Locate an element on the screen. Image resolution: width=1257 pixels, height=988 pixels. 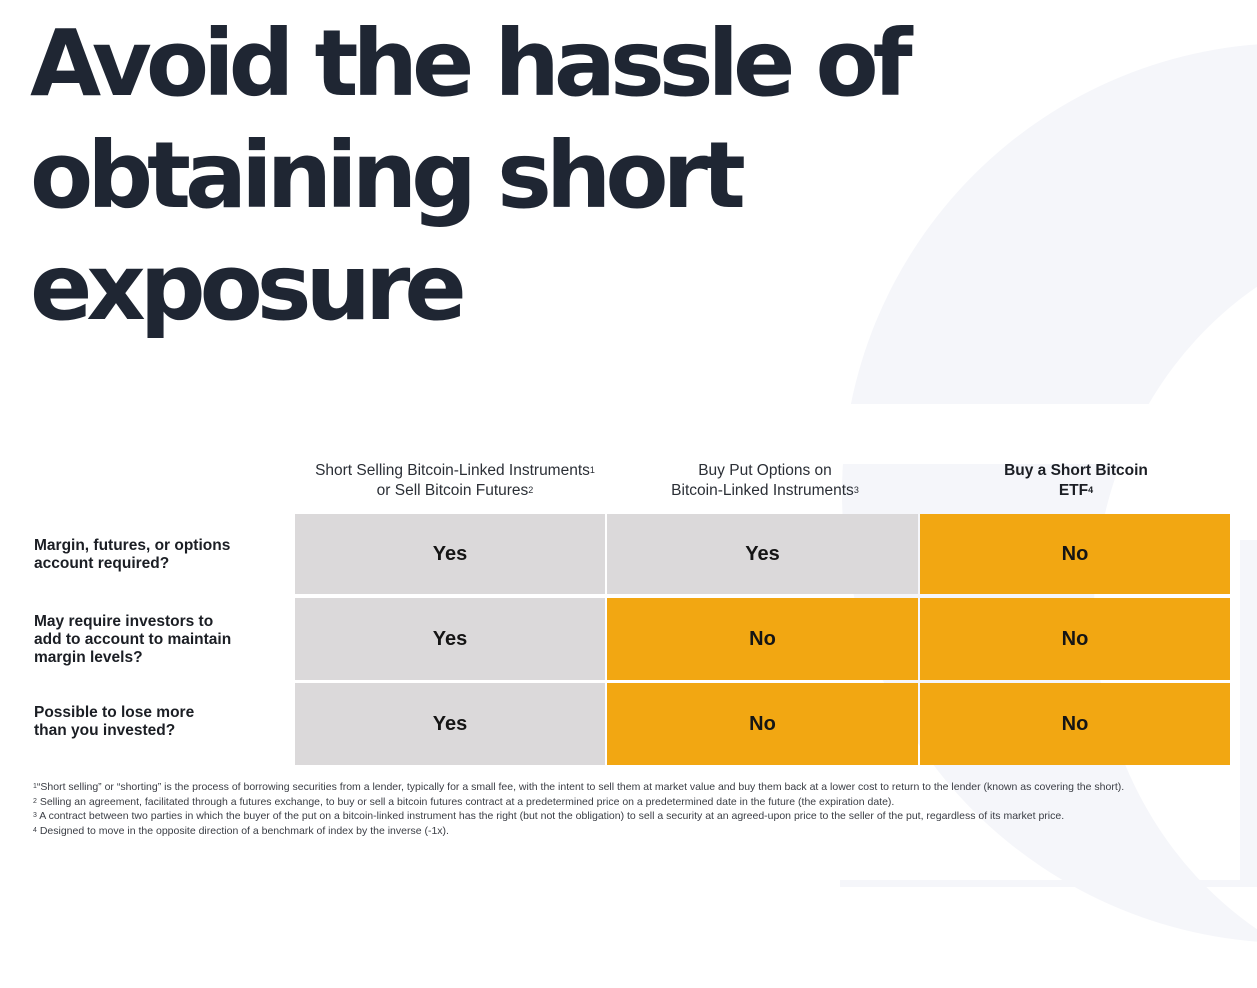
background-right-strip is located at coordinates (1248, 713).